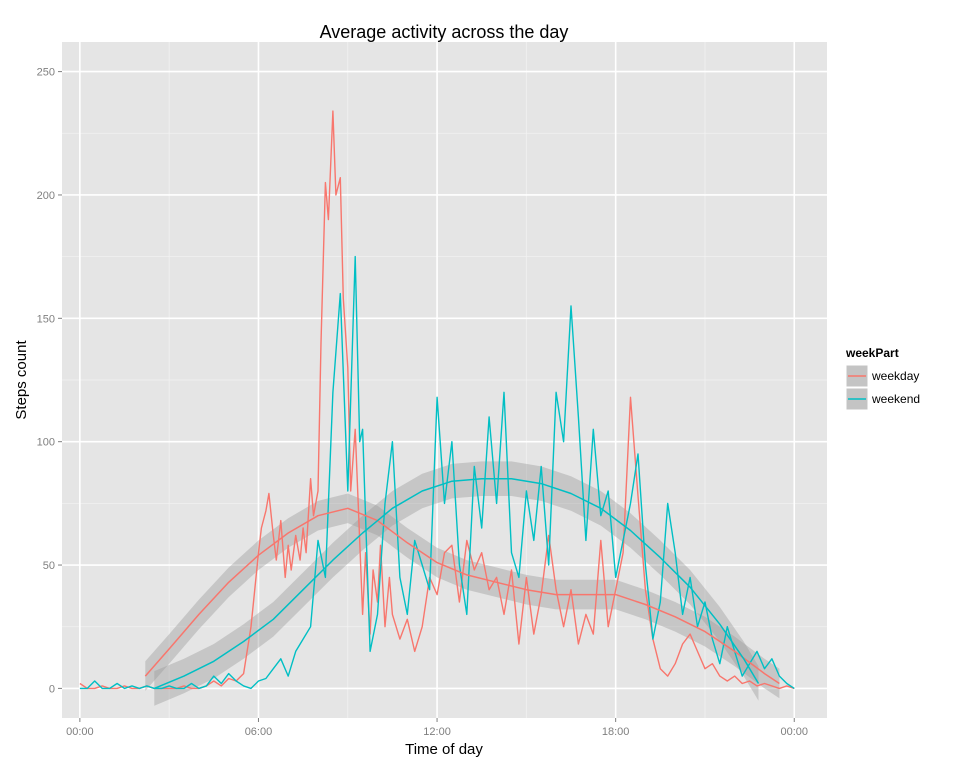  What do you see at coordinates (616, 732) in the screenshot?
I see `x-tick-label: 18:00` at bounding box center [616, 732].